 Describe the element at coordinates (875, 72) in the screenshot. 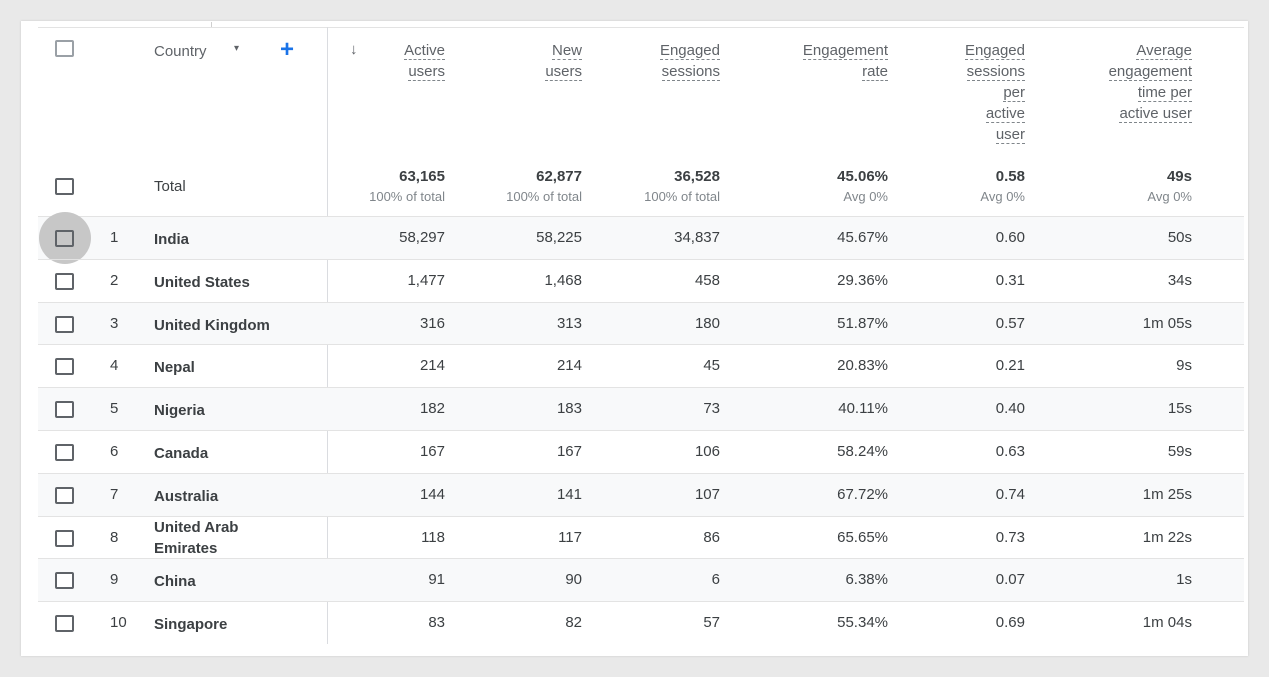

I see `column-header-text: rate` at that location.